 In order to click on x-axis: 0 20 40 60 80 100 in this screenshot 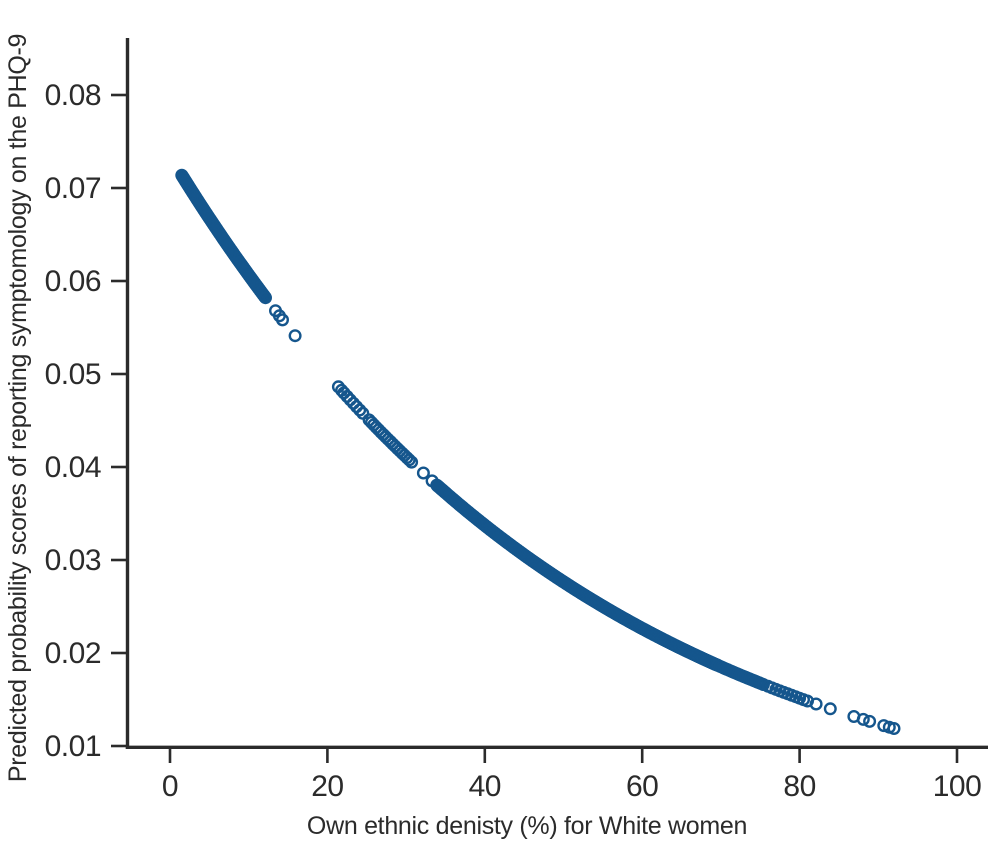, I will do `click(556, 774)`.